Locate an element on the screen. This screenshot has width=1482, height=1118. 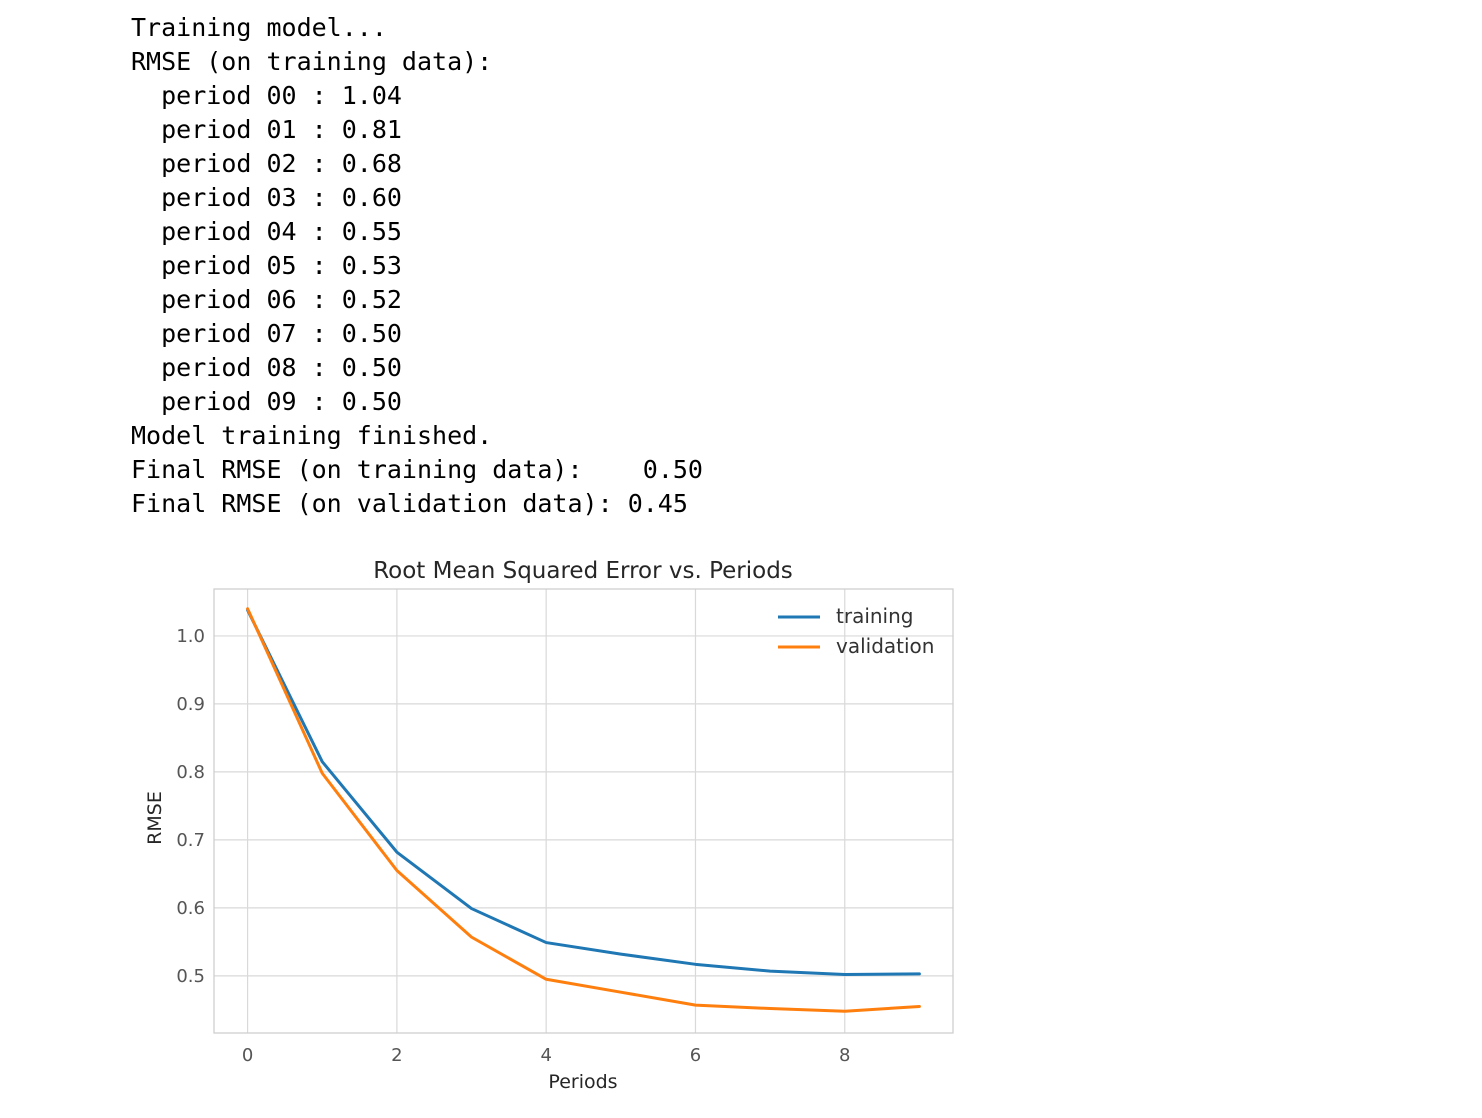
y-tick-label: 0.6 is located at coordinates (190, 908).